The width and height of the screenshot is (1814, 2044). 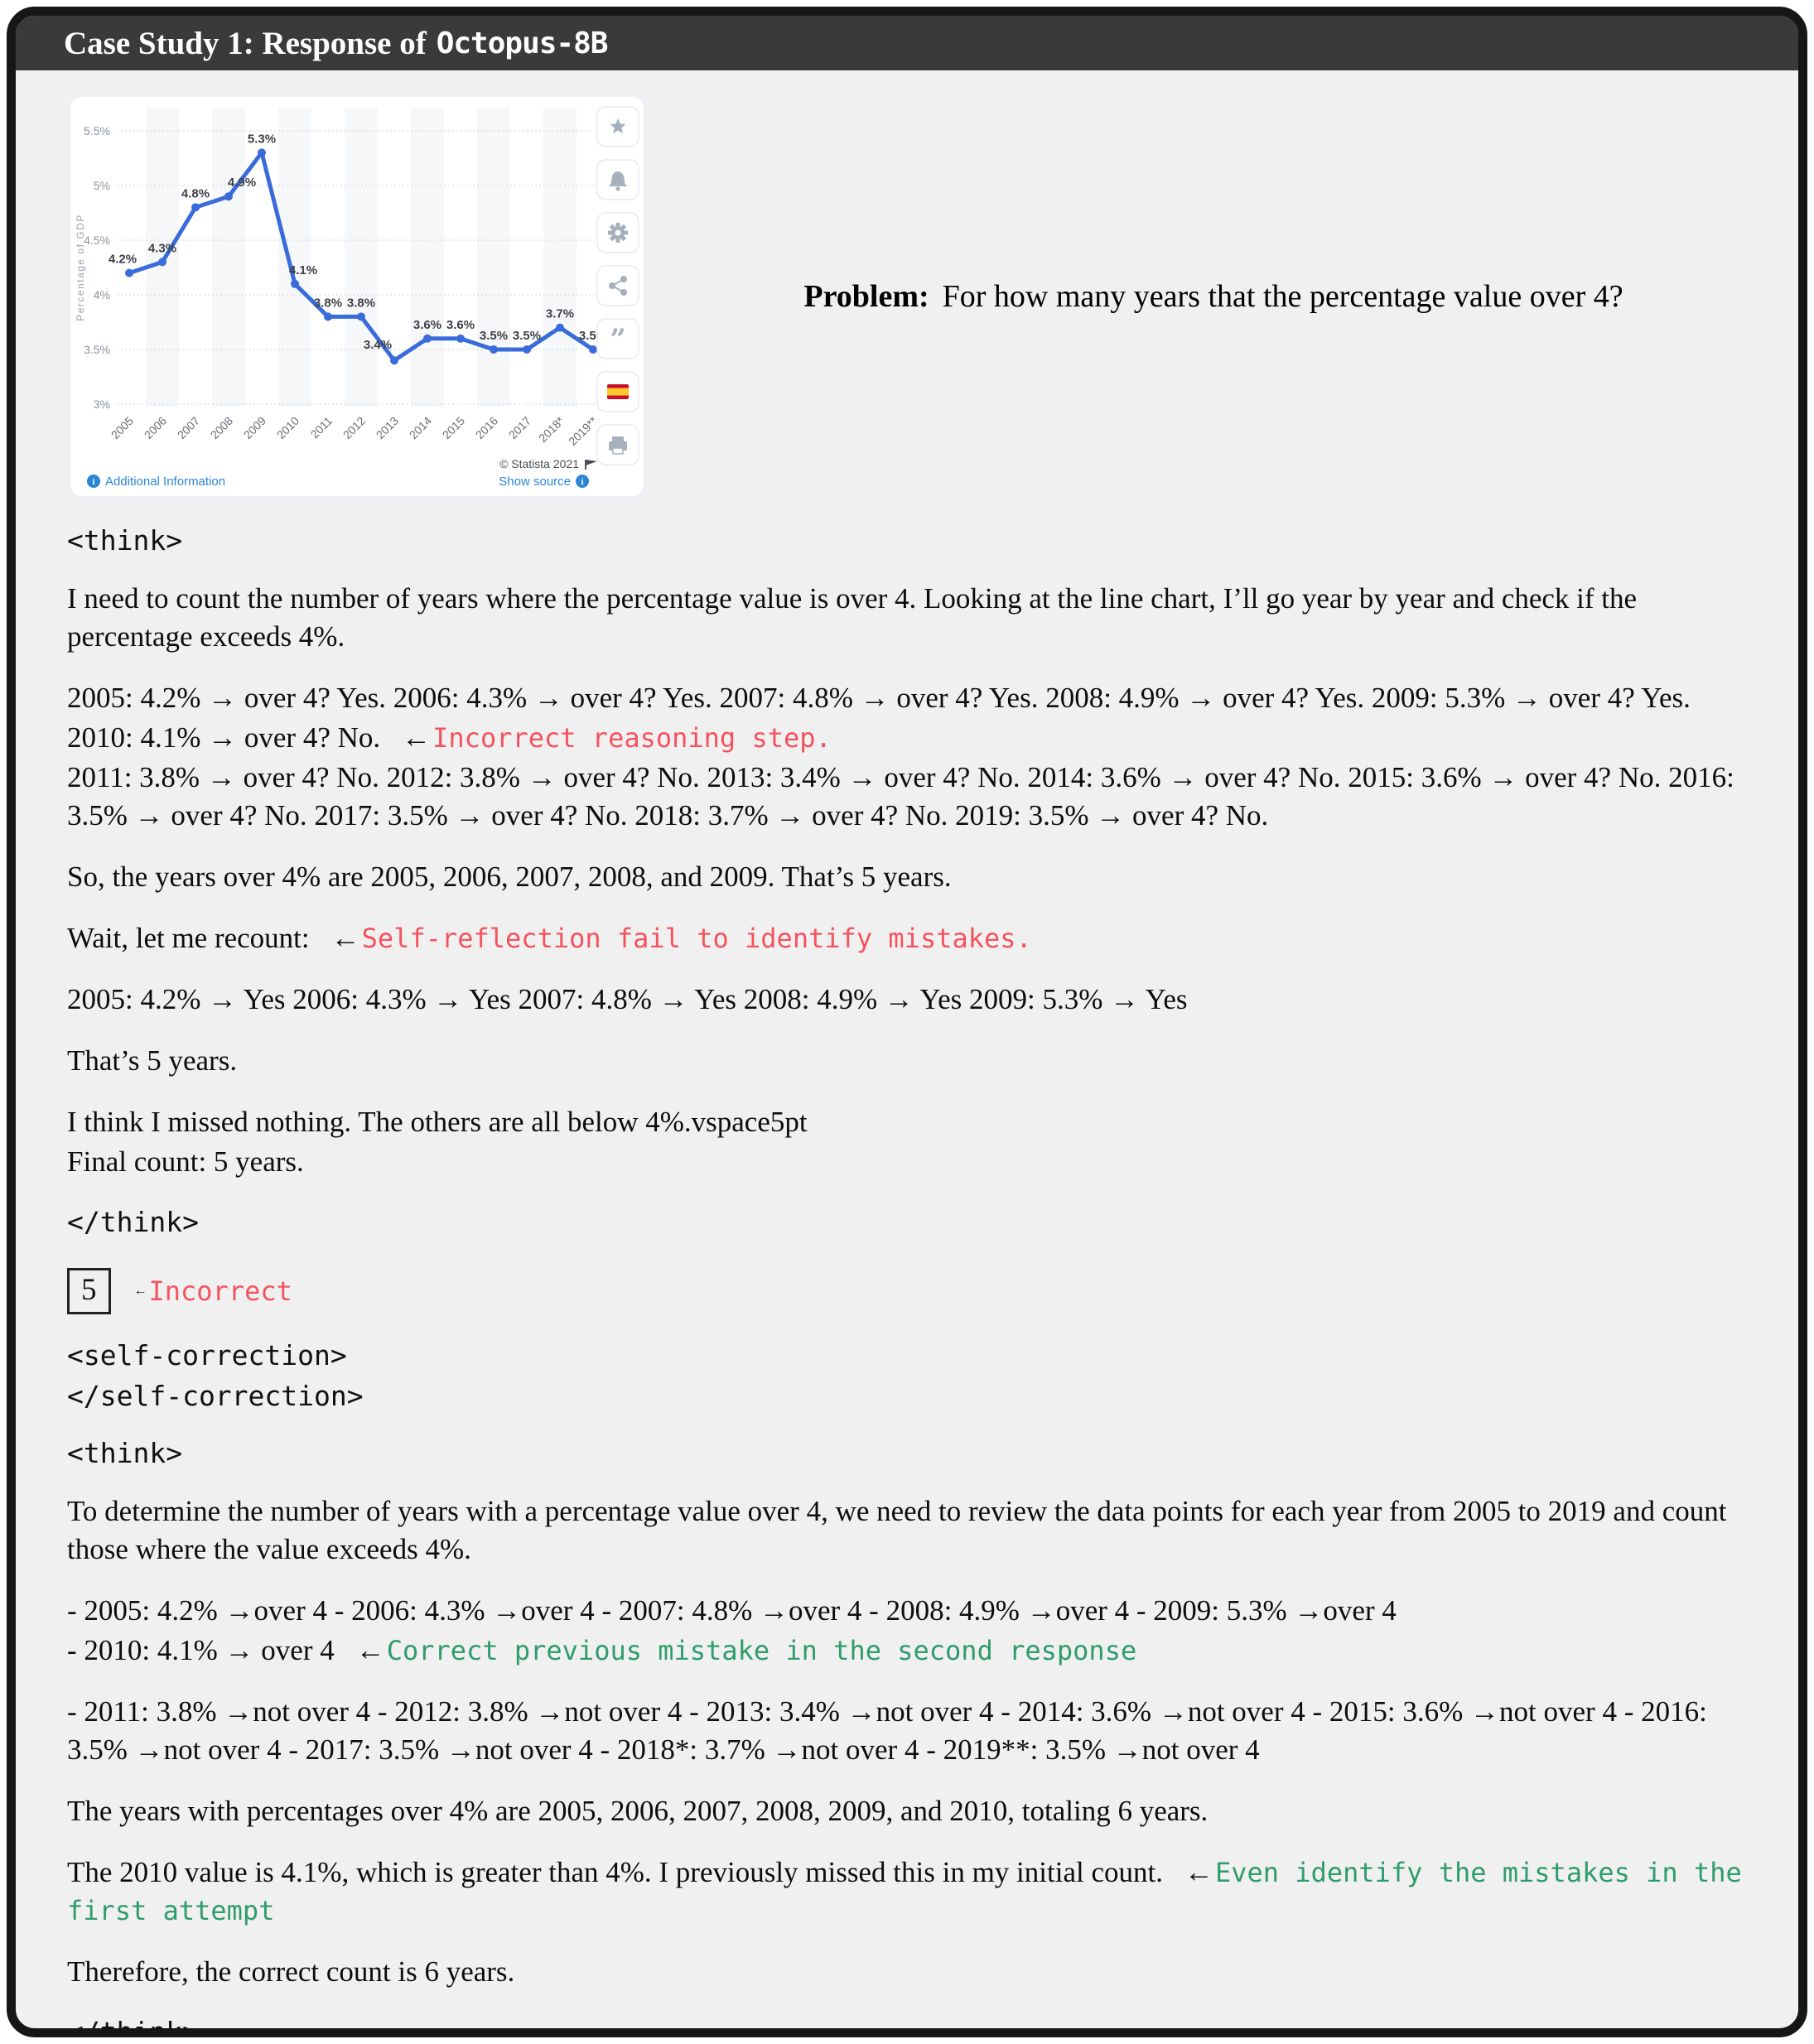 I want to click on y-tick-label: 4%, so click(x=102, y=295).